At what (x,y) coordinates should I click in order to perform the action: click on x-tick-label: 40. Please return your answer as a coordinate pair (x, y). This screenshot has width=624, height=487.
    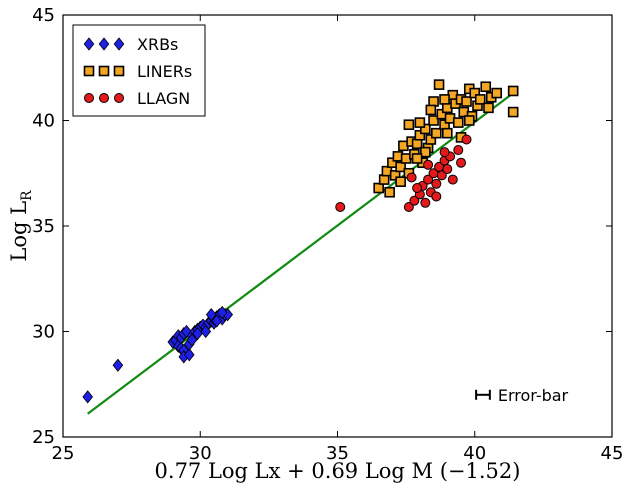
    Looking at the image, I should click on (474, 453).